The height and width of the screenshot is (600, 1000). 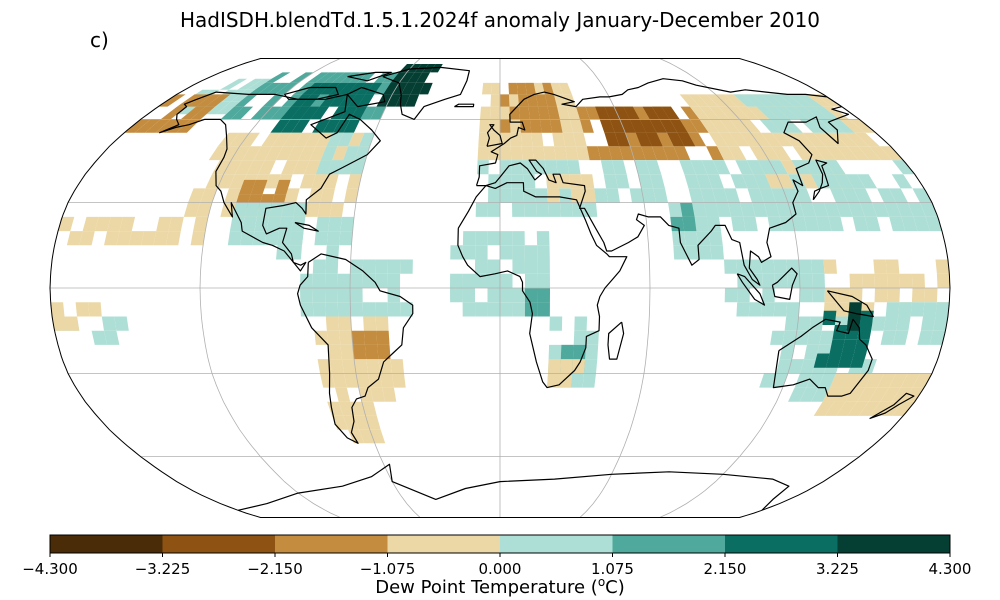 What do you see at coordinates (99, 40) in the screenshot?
I see `panel-label: c)` at bounding box center [99, 40].